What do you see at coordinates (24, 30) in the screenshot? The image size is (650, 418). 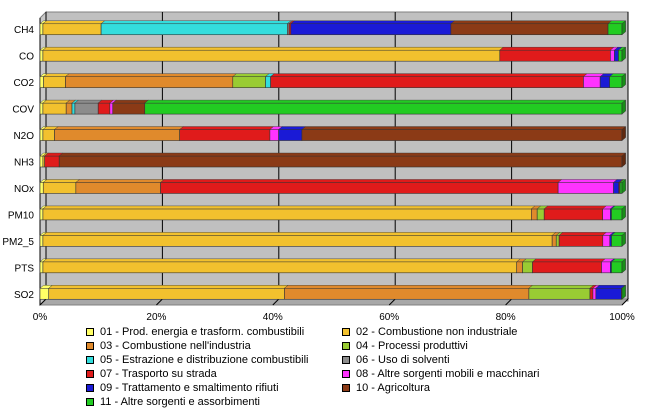 I see `category-label: CH4` at bounding box center [24, 30].